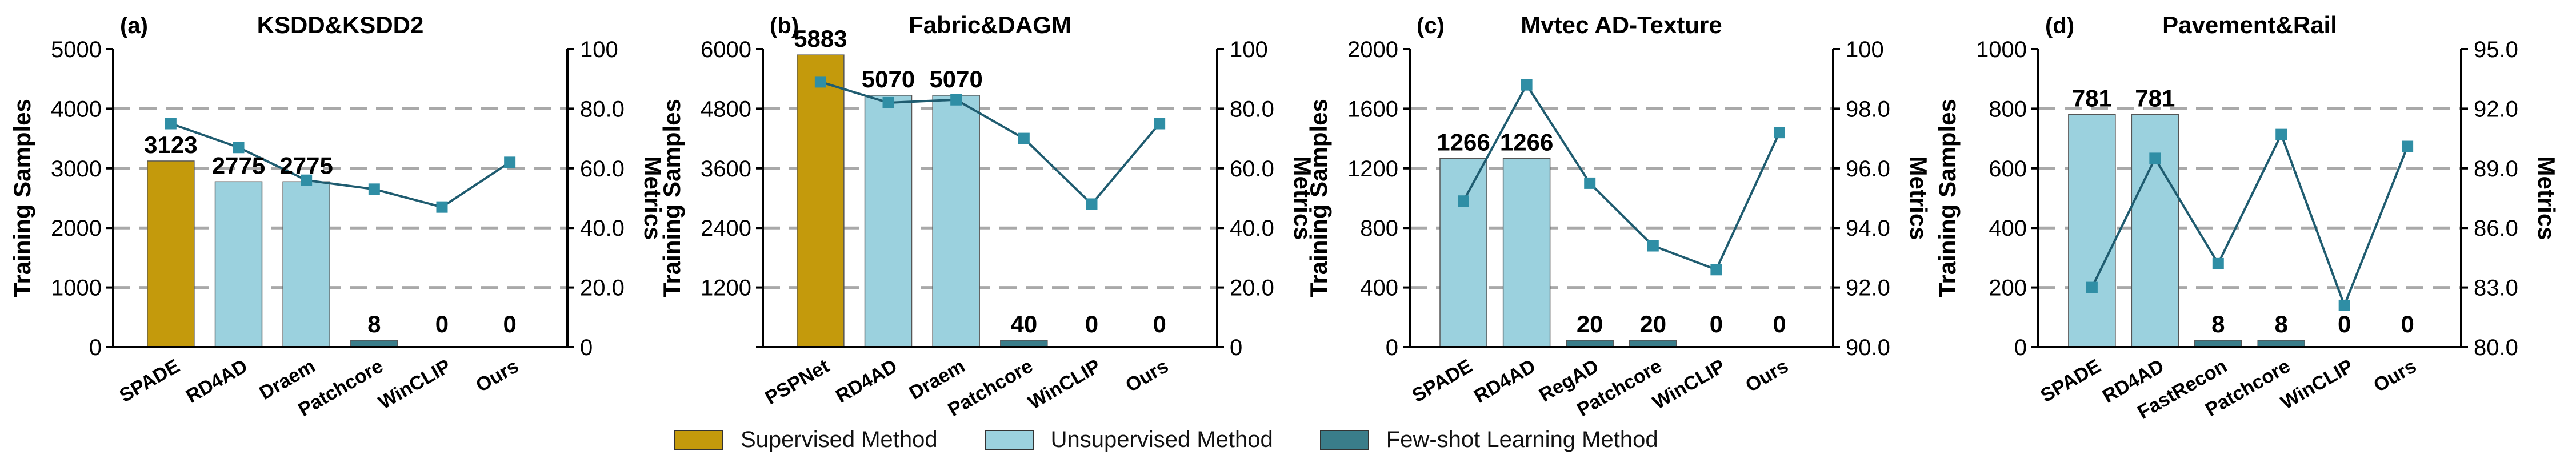  What do you see at coordinates (76, 228) in the screenshot?
I see `y-tick-label: 2000` at bounding box center [76, 228].